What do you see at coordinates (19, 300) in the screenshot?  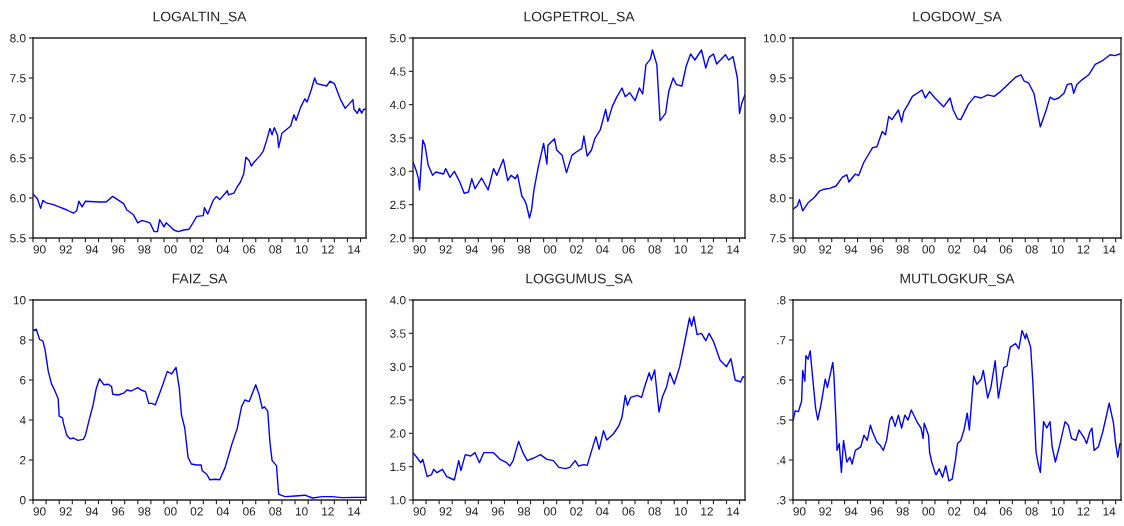 I see `y-tick-label: 10` at bounding box center [19, 300].